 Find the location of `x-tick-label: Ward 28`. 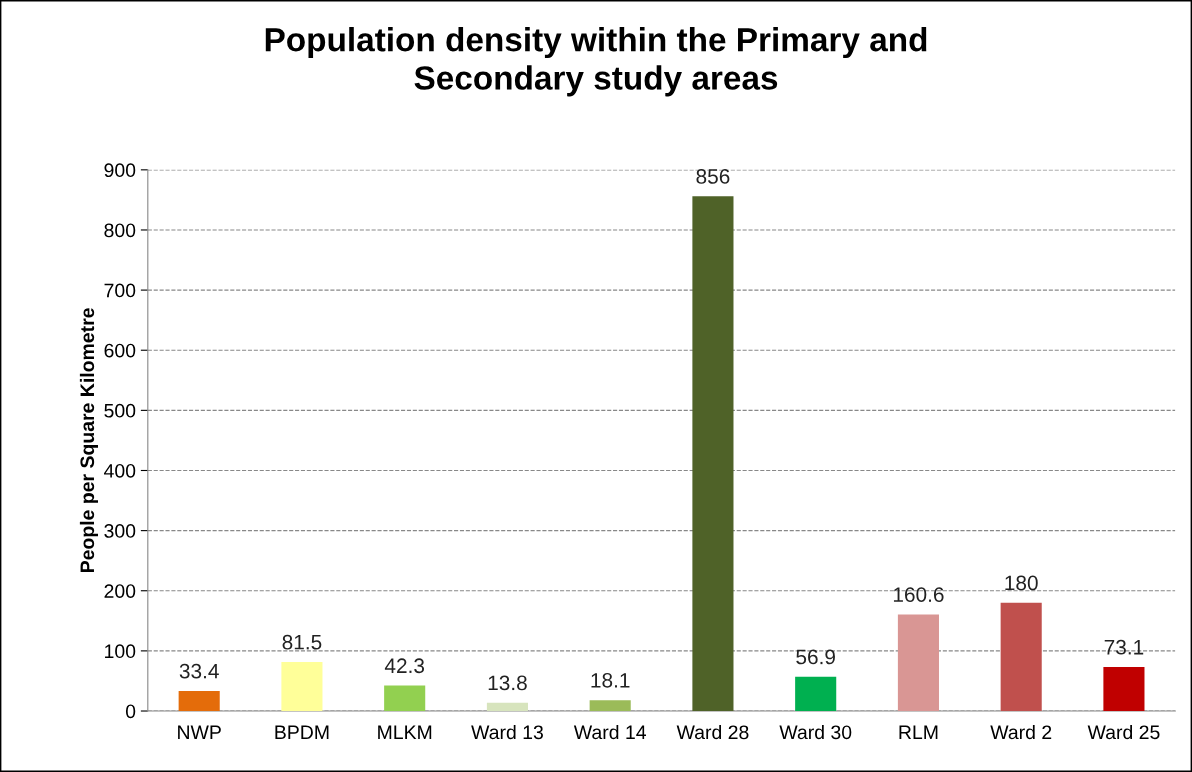

x-tick-label: Ward 28 is located at coordinates (712, 732).